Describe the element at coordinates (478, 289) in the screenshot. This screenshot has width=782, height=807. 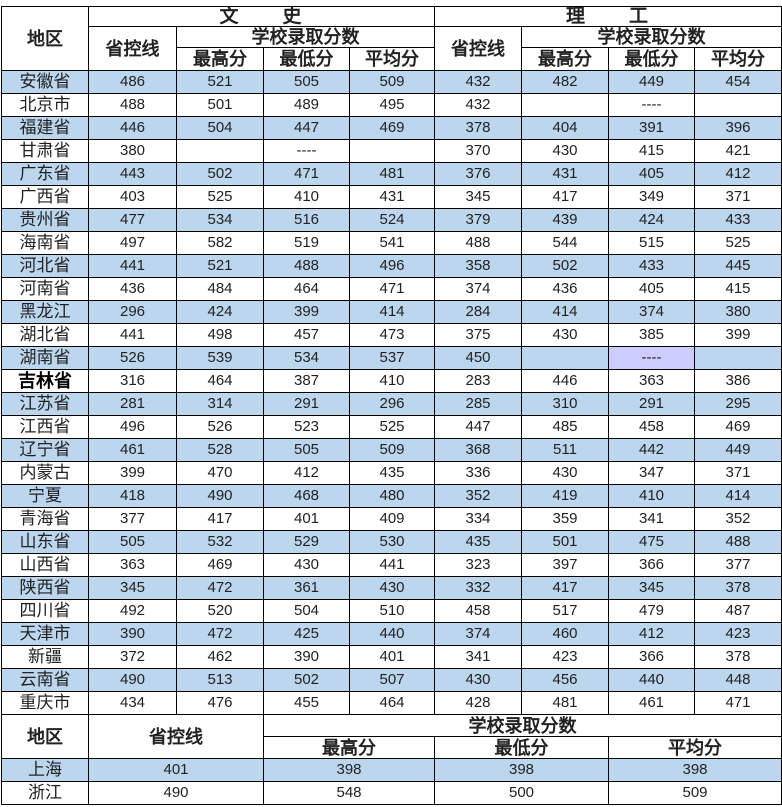
I see `science-control-line-cell: 374` at that location.